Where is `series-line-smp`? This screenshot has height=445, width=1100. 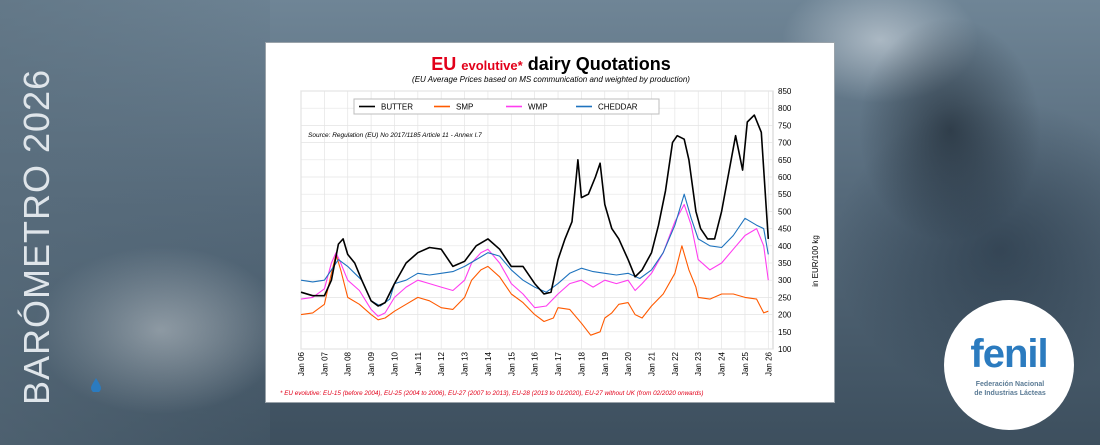 series-line-smp is located at coordinates (534, 290).